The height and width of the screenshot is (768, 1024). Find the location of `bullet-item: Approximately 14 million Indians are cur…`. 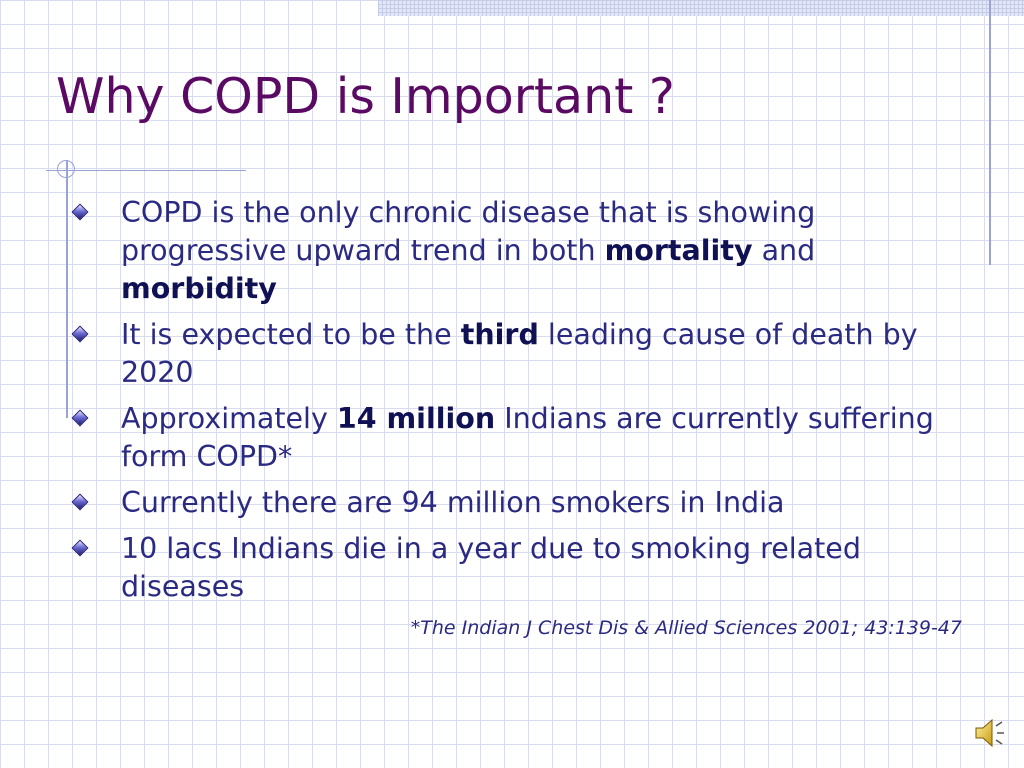

bullet-item: Approximately 14 million Indians are cur… is located at coordinates (520, 438).